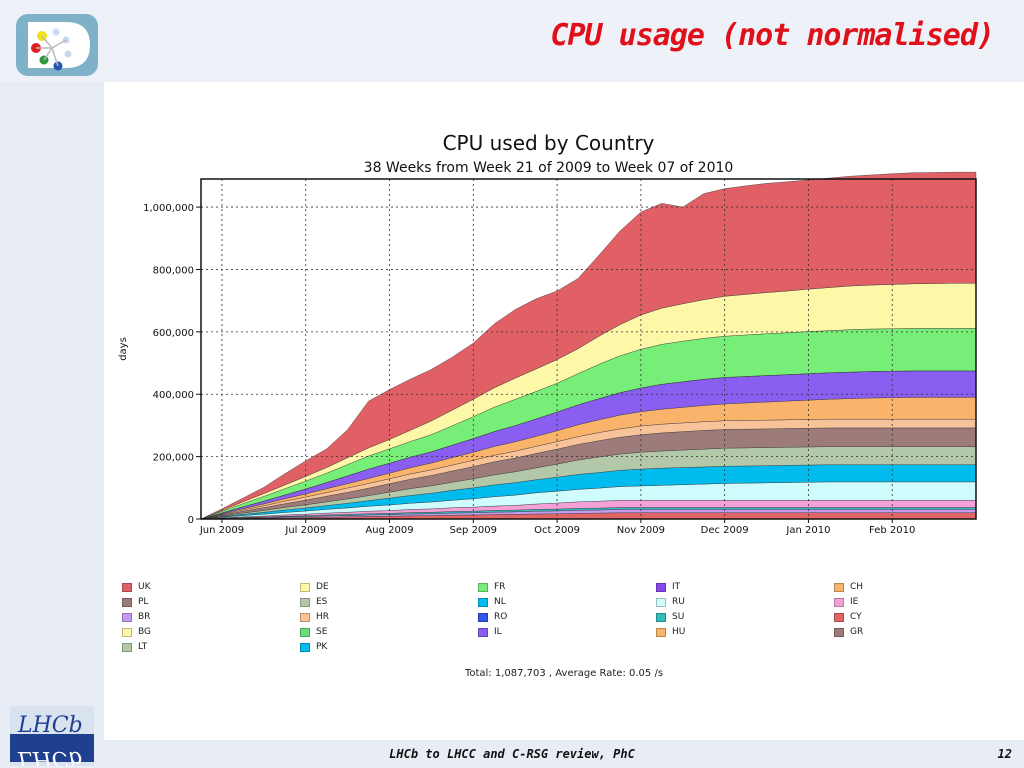 The height and width of the screenshot is (768, 1024). What do you see at coordinates (500, 602) in the screenshot?
I see `legend-label: NL` at bounding box center [500, 602].